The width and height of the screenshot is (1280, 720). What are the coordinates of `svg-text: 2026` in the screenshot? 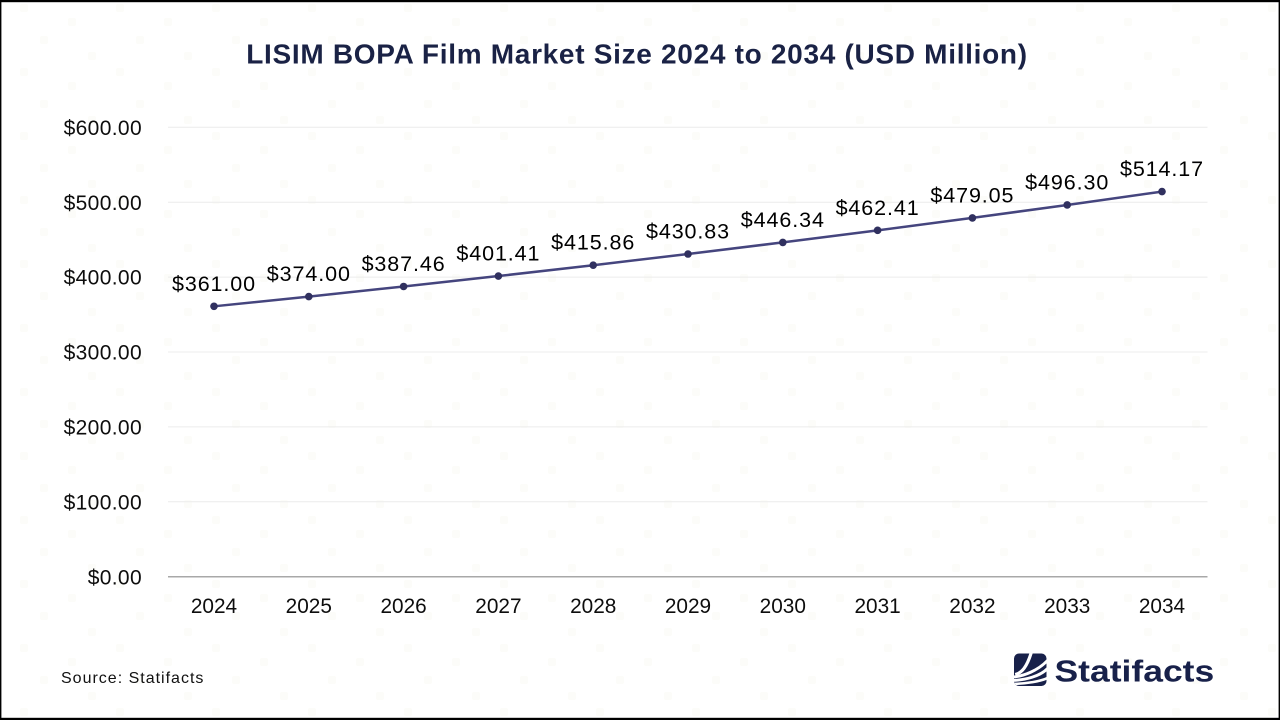 It's located at (403, 606).